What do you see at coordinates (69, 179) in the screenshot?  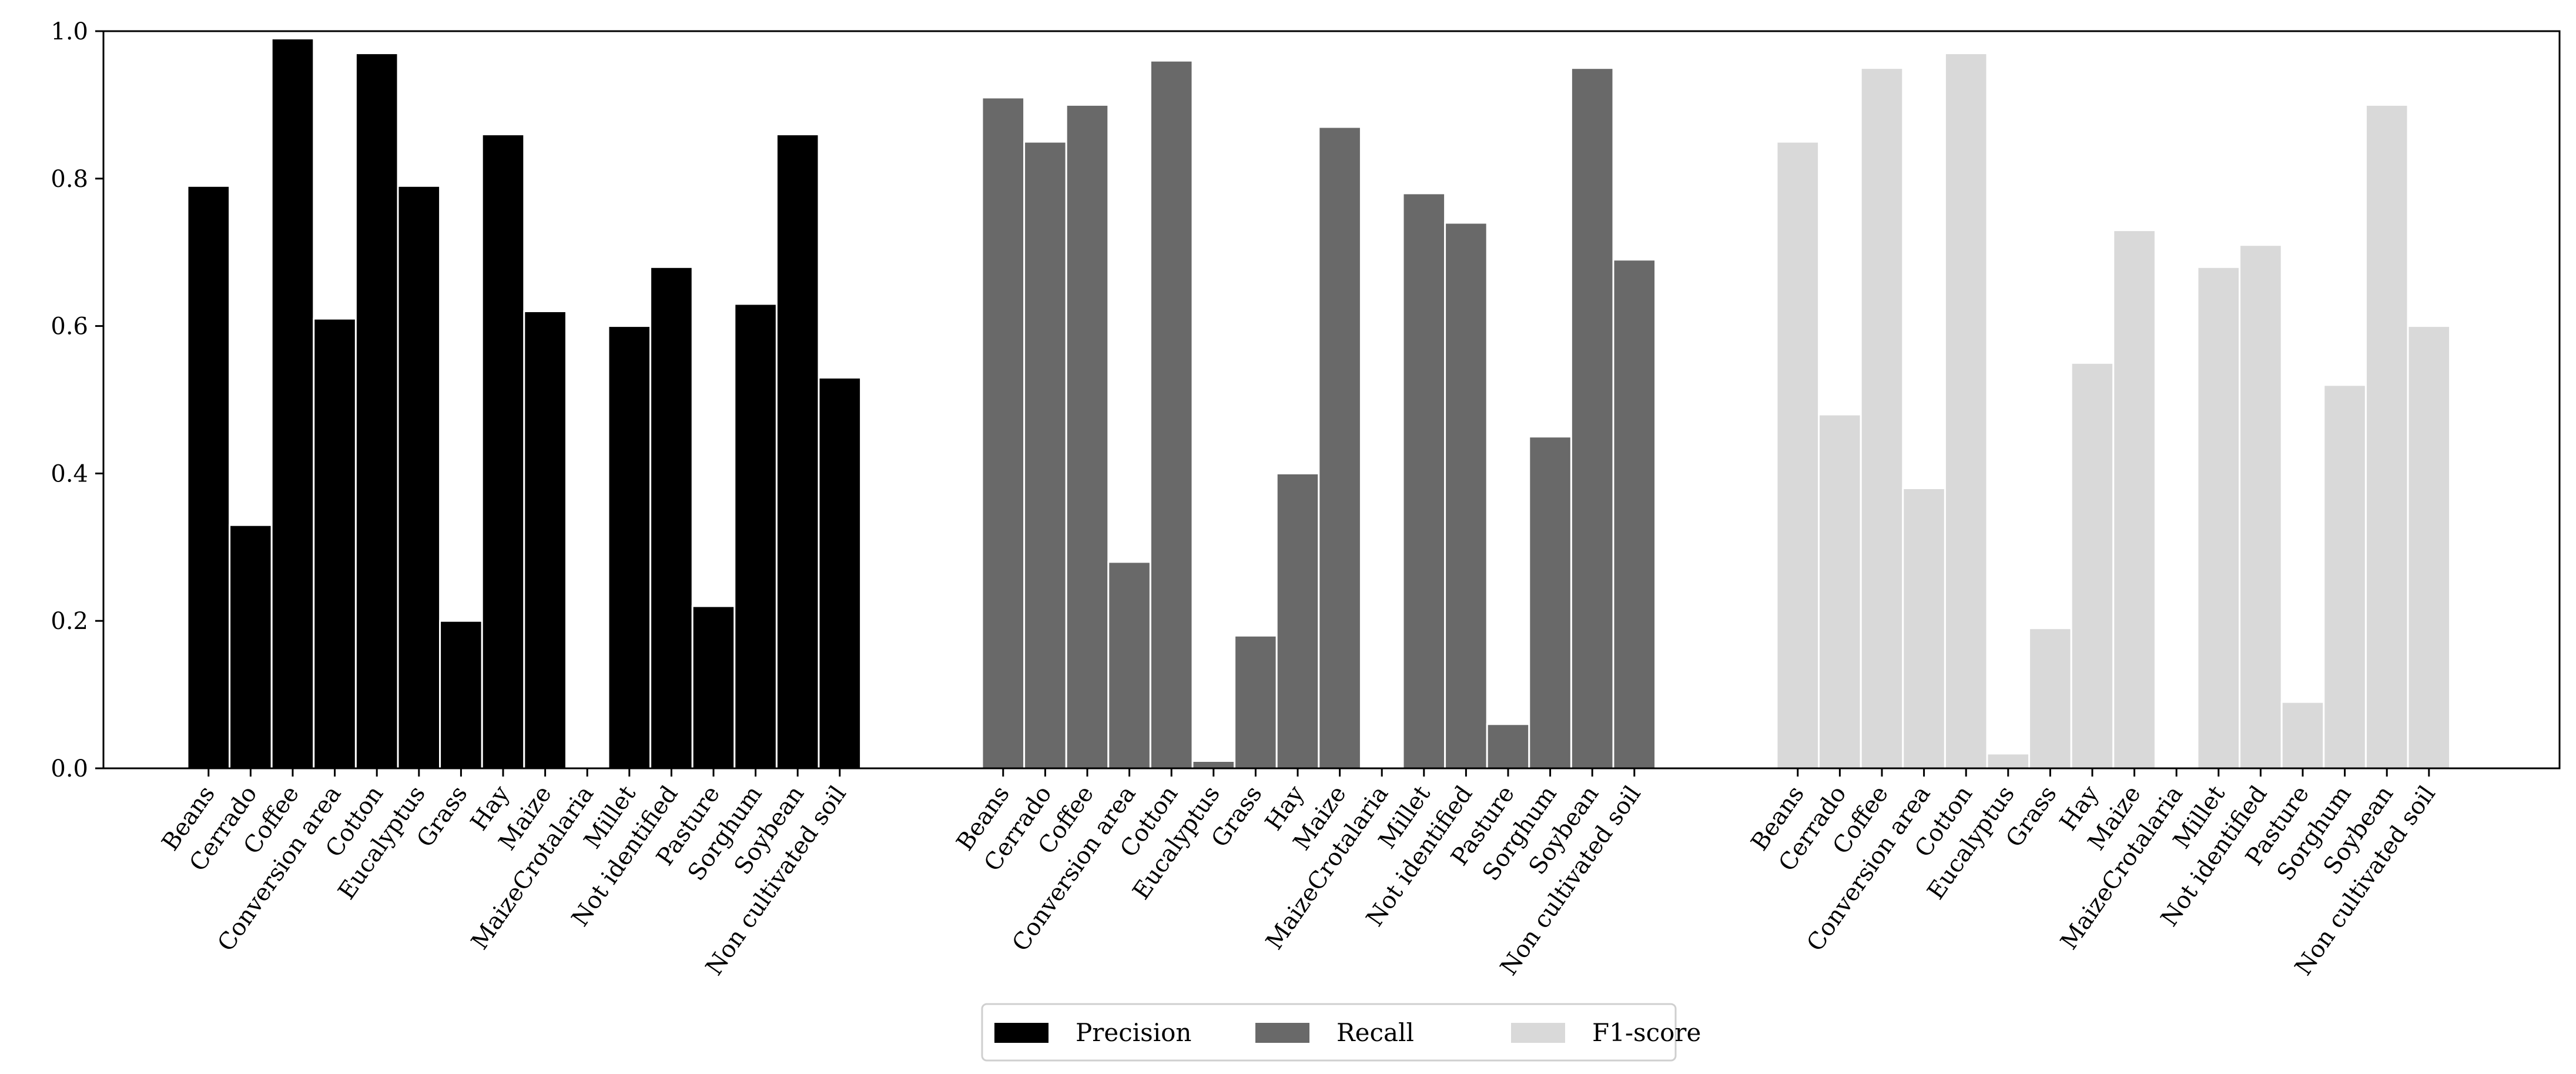 I see `y-tick-label: 0.8` at bounding box center [69, 179].